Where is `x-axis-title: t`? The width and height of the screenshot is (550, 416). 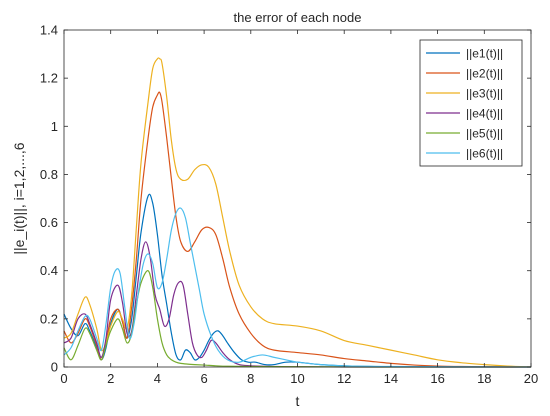 x-axis-title: t is located at coordinates (298, 401).